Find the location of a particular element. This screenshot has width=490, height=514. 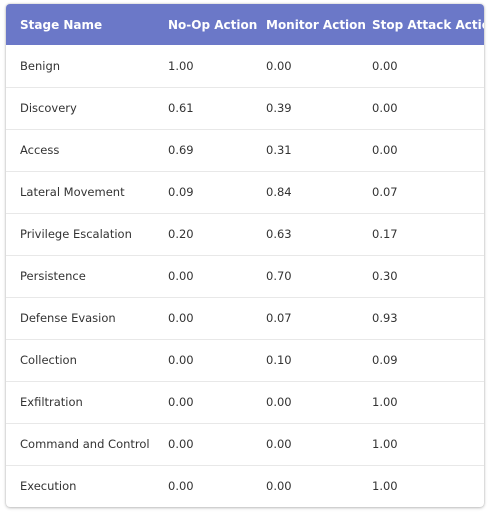

stage-name-cell: Privilege Escalation is located at coordinates (87, 234).